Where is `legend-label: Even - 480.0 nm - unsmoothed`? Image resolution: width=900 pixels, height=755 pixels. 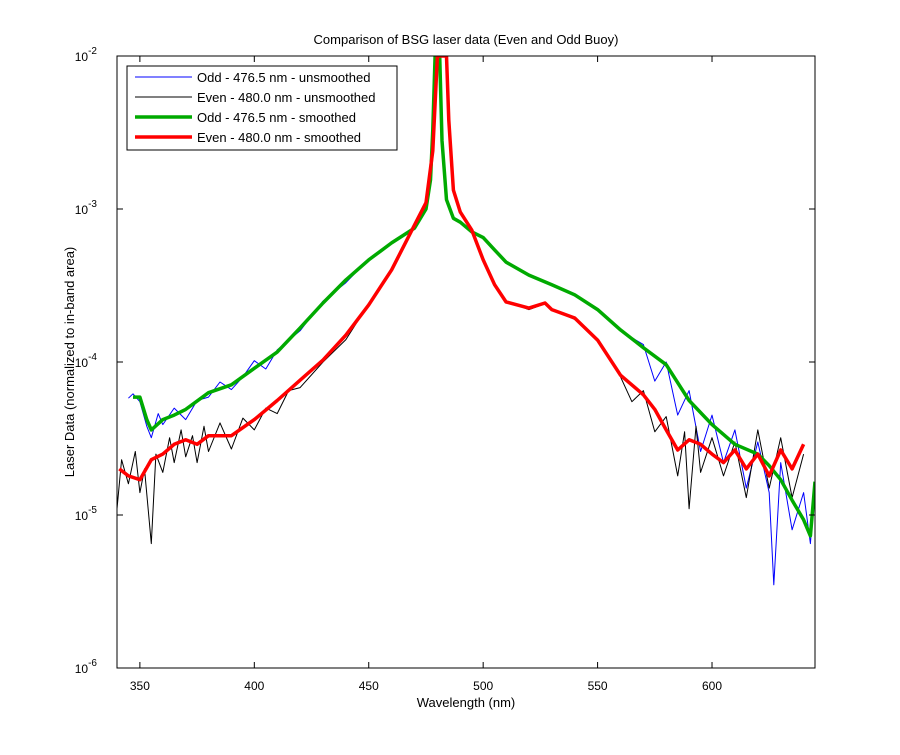
legend-label: Even - 480.0 nm - unsmoothed is located at coordinates (286, 97).